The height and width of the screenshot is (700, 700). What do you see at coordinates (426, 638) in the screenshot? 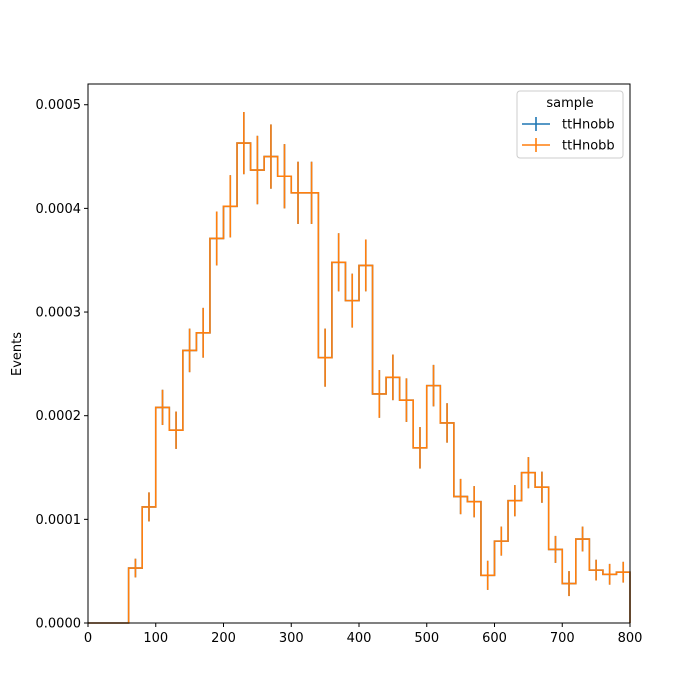
I see `x-tick-label: 500` at bounding box center [426, 638].